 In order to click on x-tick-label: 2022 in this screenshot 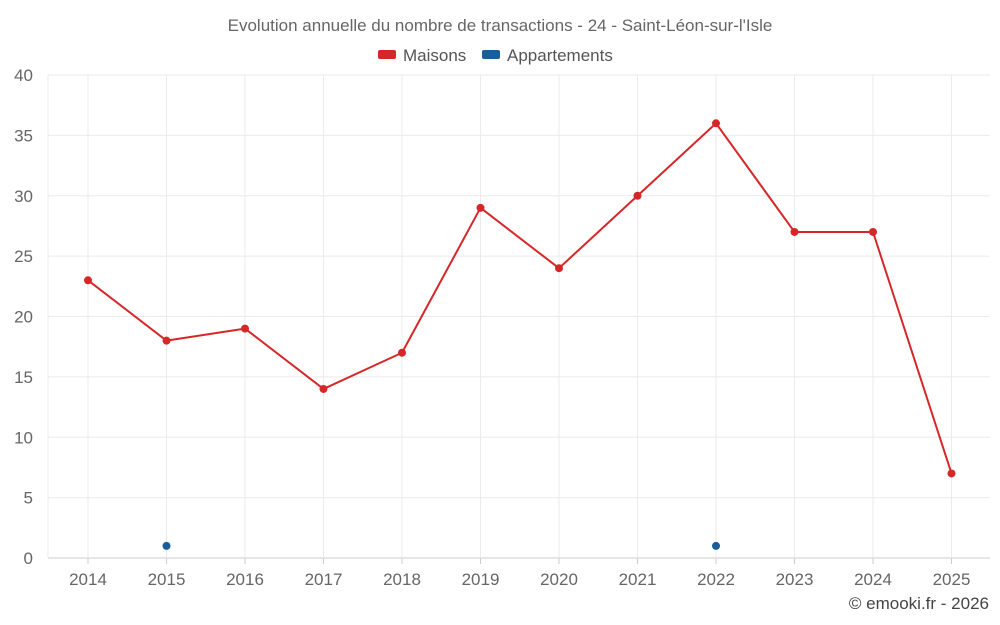, I will do `click(716, 579)`.